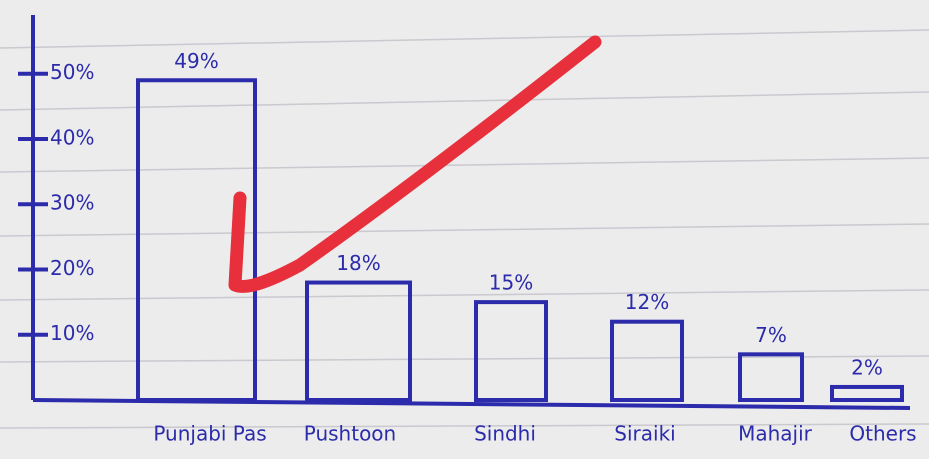  I want to click on x-tick-label: Mahajir, so click(775, 434).